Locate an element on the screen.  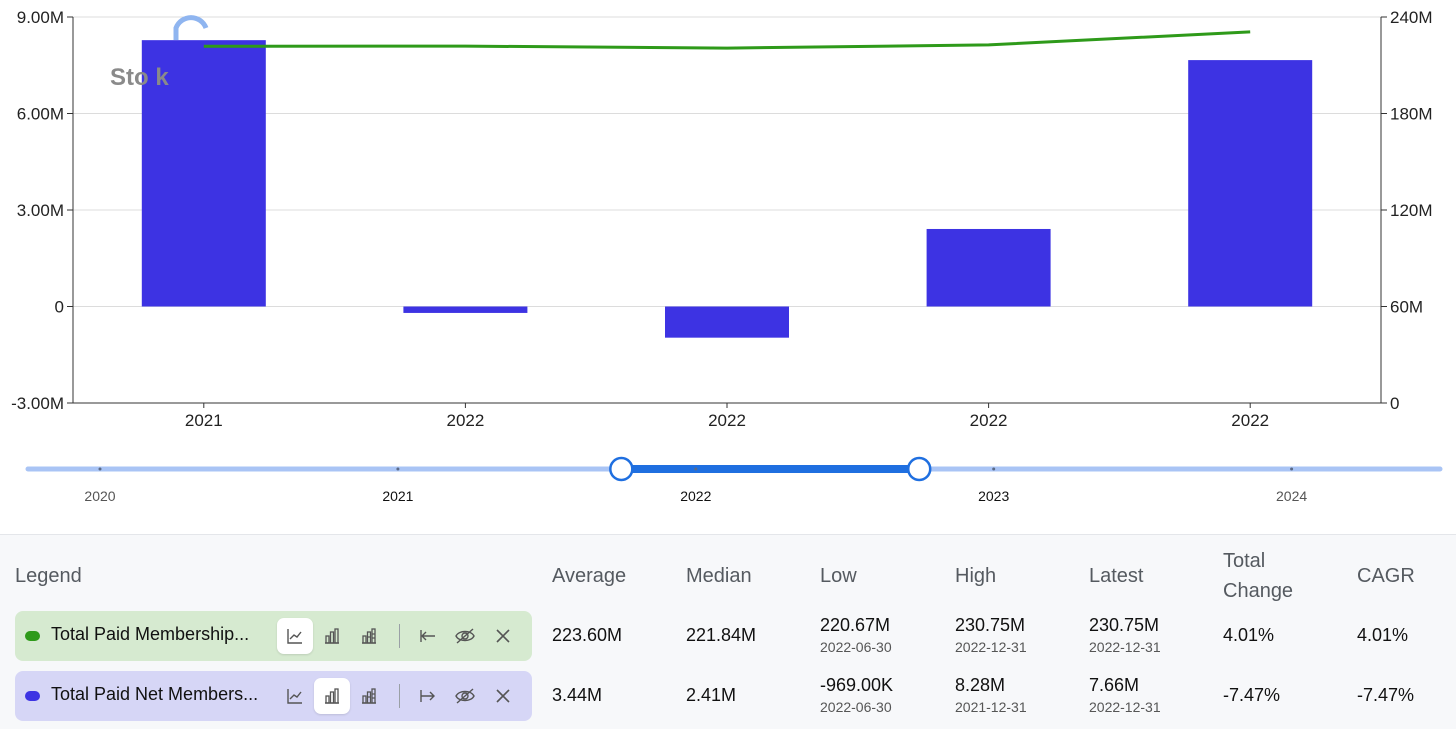
header-median: Median is located at coordinates (719, 576).